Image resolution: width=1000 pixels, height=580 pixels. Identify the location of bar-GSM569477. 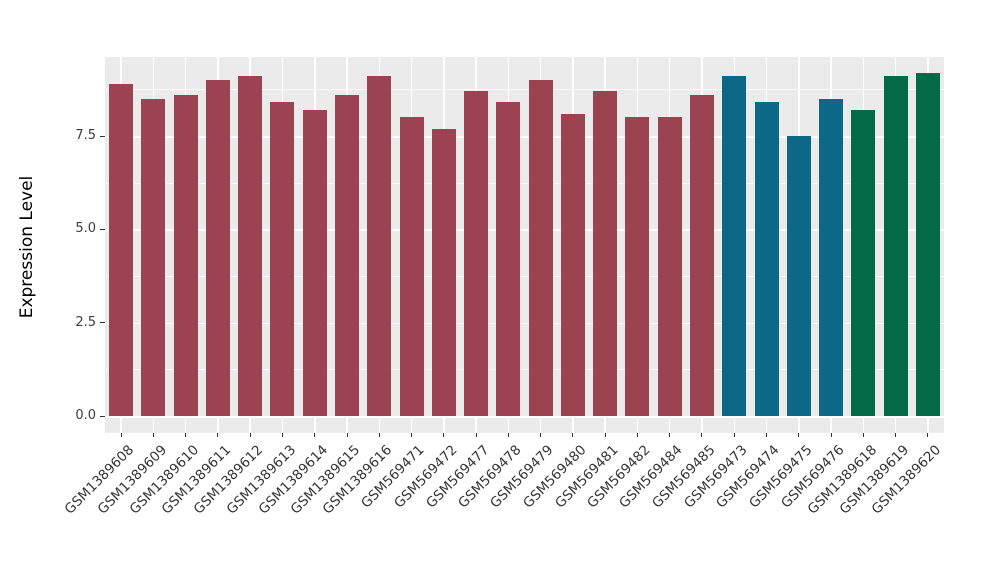
(476, 253).